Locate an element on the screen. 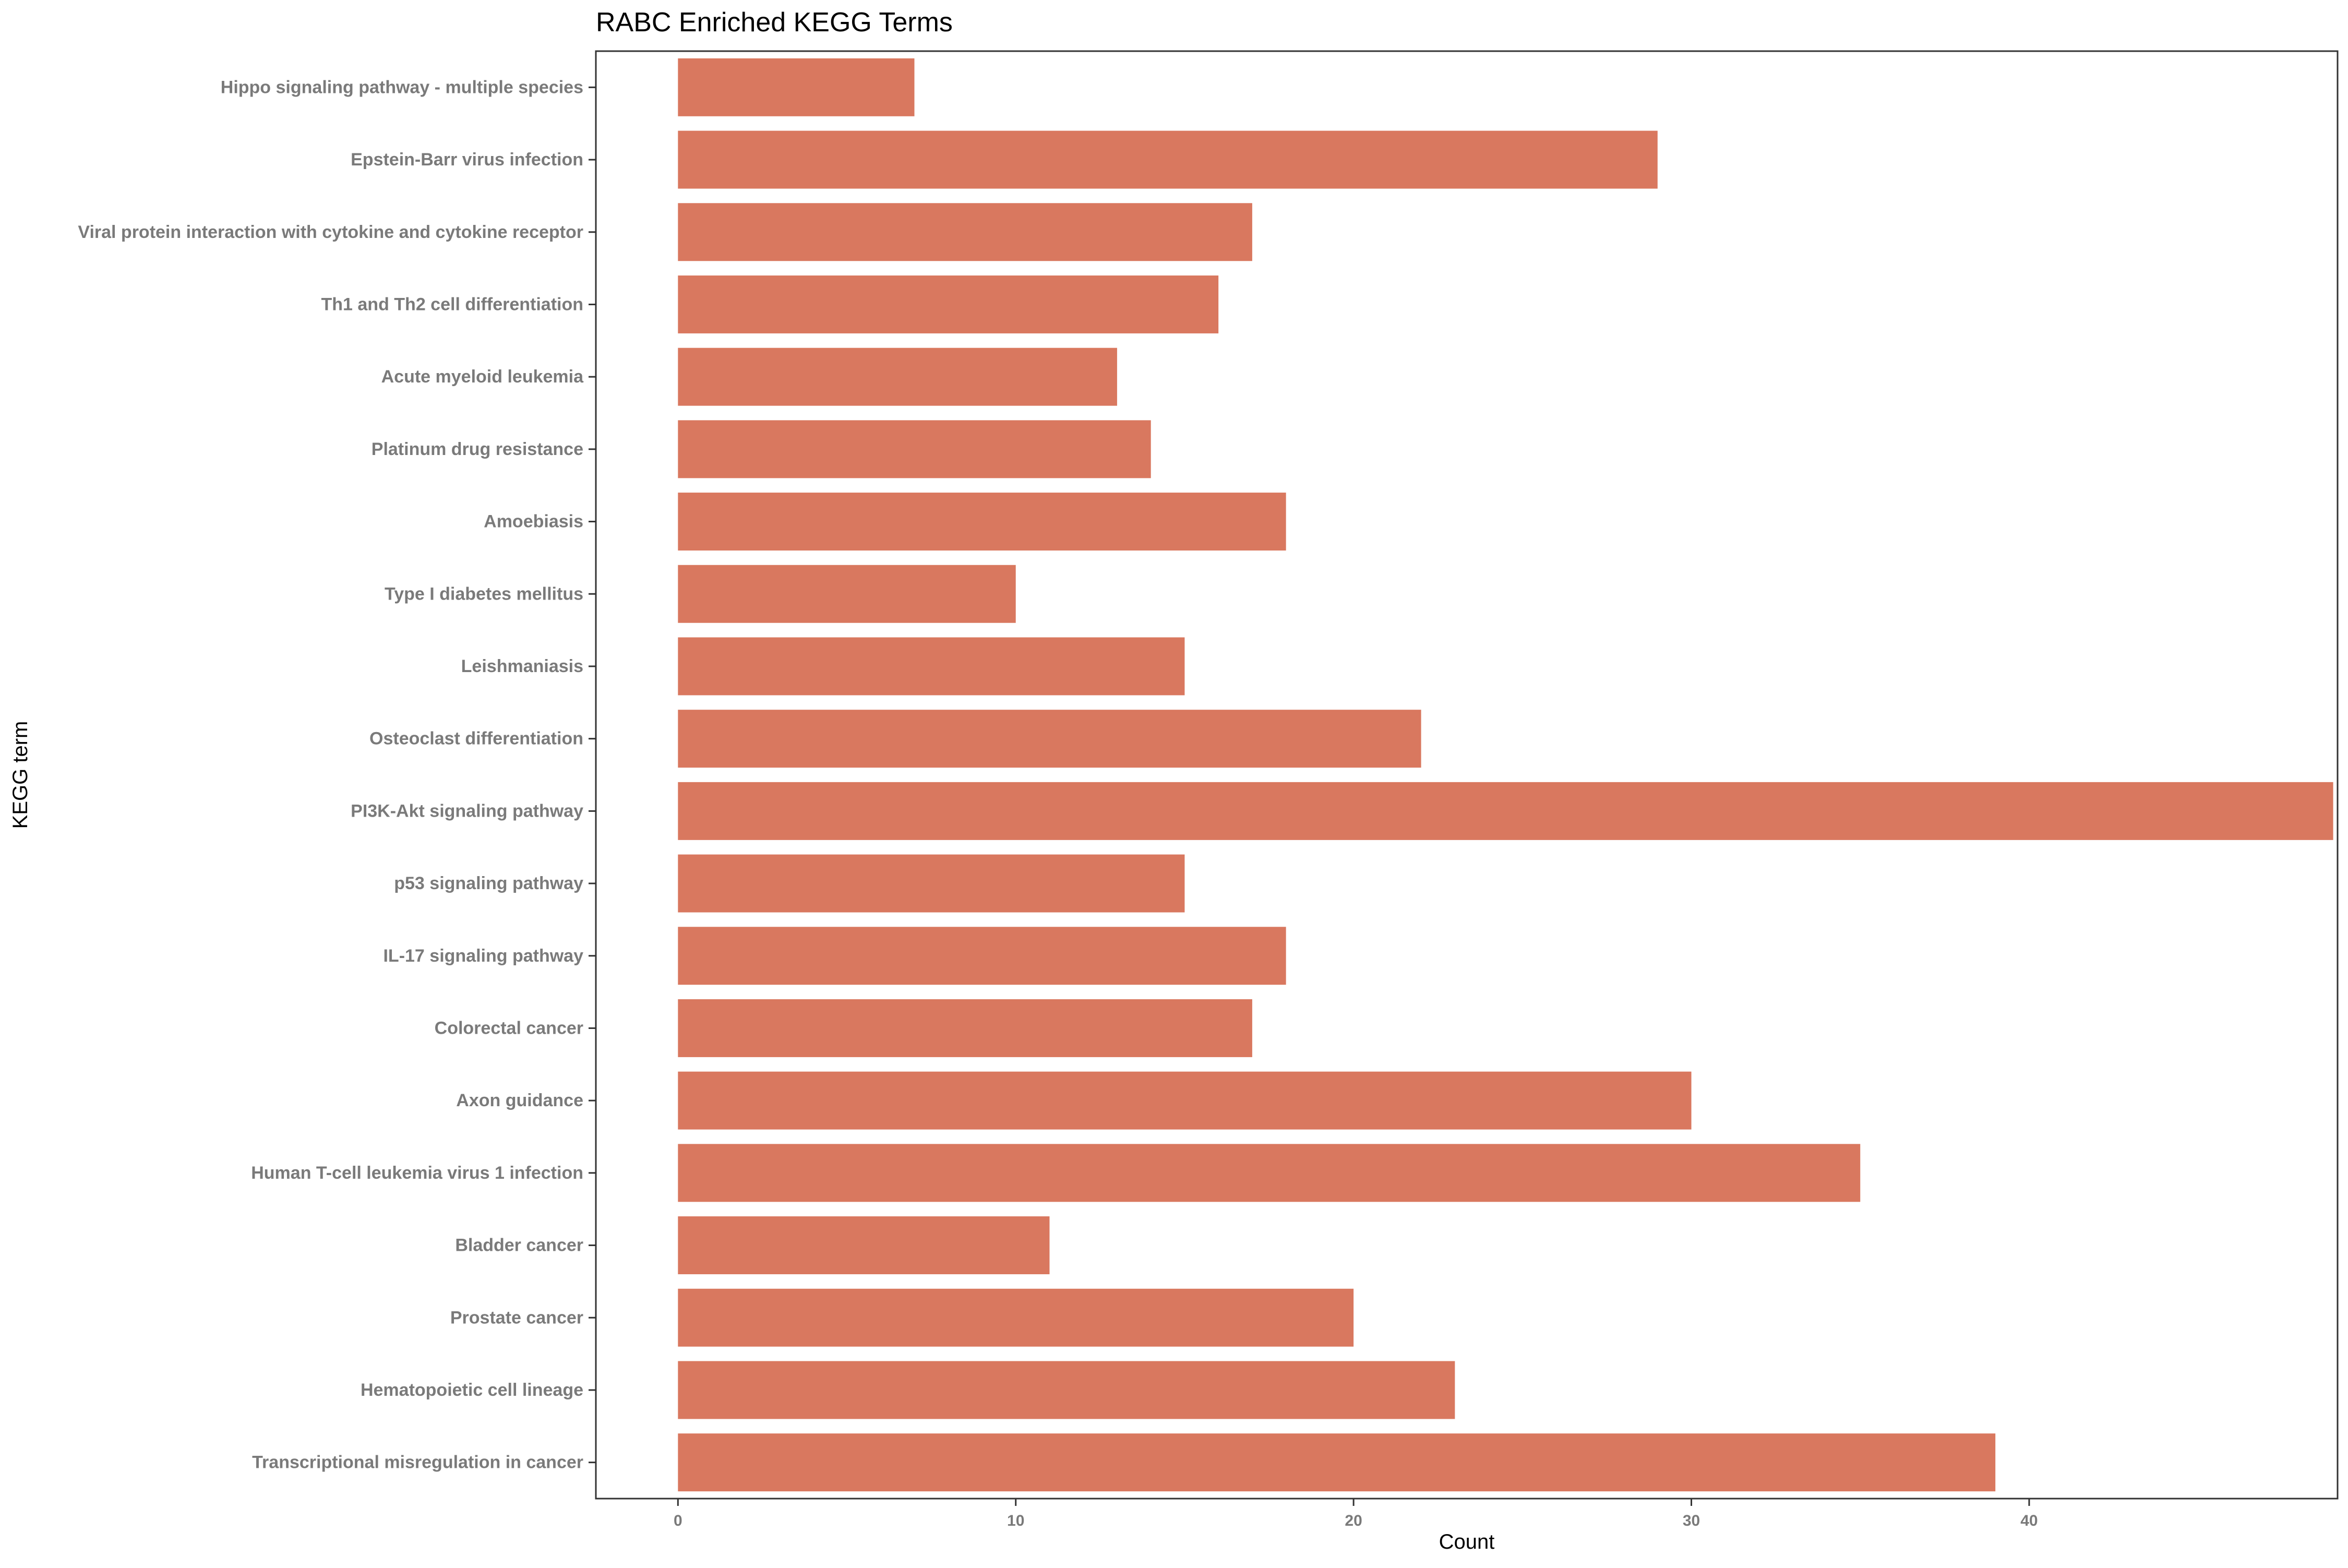 The width and height of the screenshot is (2348, 1568). chart-title: RABC Enriched KEGG Terms is located at coordinates (774, 22).